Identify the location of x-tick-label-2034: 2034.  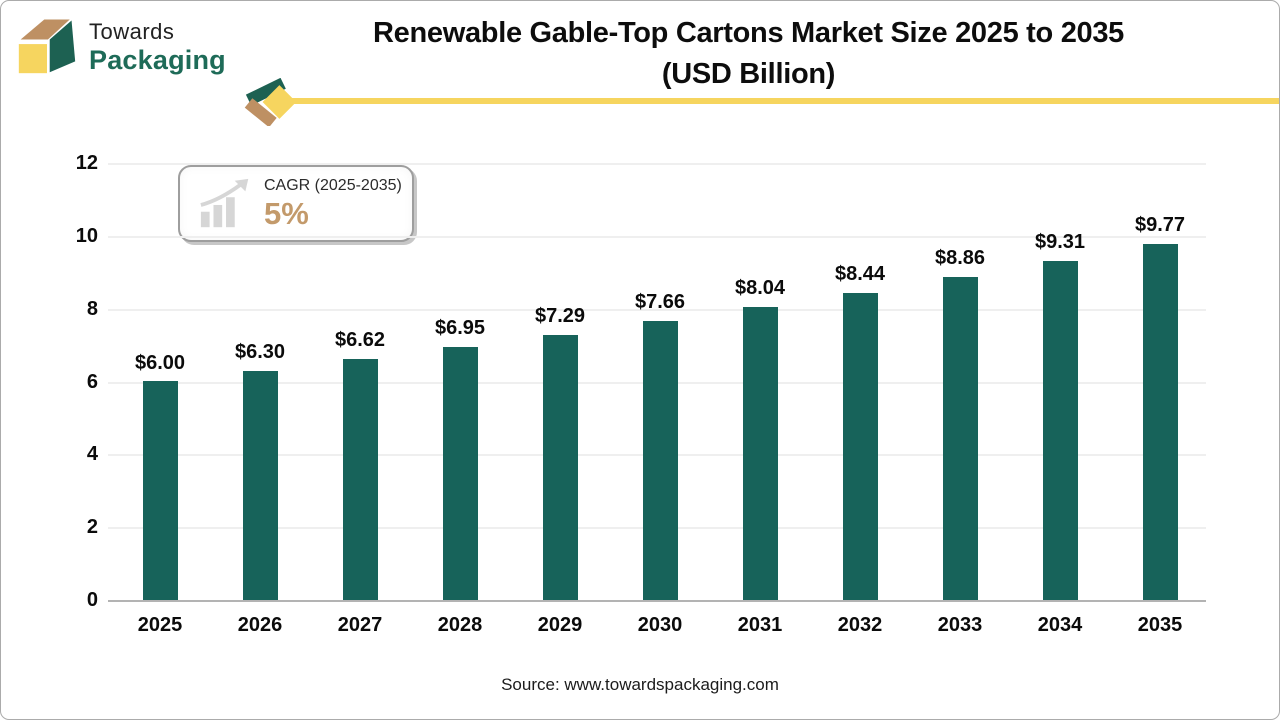
(1060, 625).